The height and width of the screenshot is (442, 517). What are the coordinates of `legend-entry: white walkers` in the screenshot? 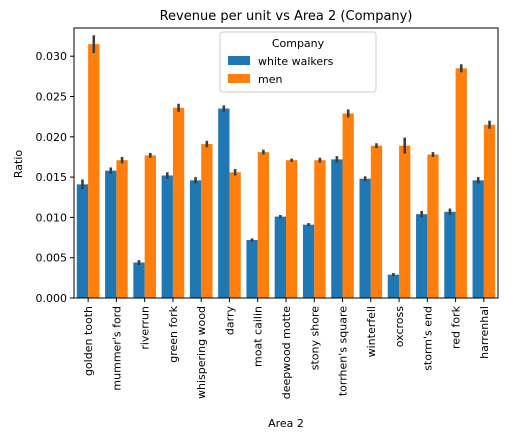 It's located at (296, 61).